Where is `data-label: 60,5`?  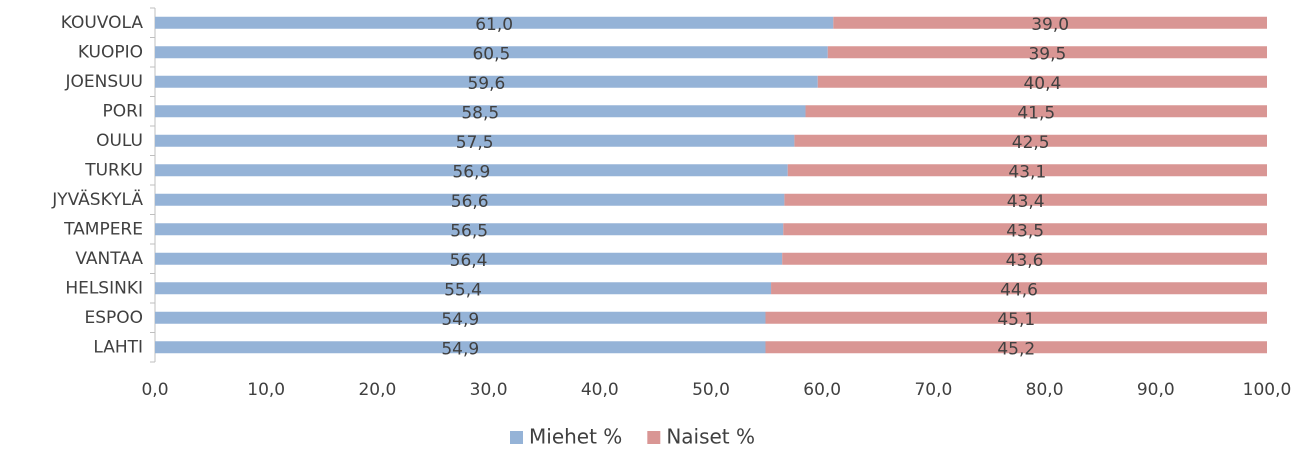 data-label: 60,5 is located at coordinates (491, 54).